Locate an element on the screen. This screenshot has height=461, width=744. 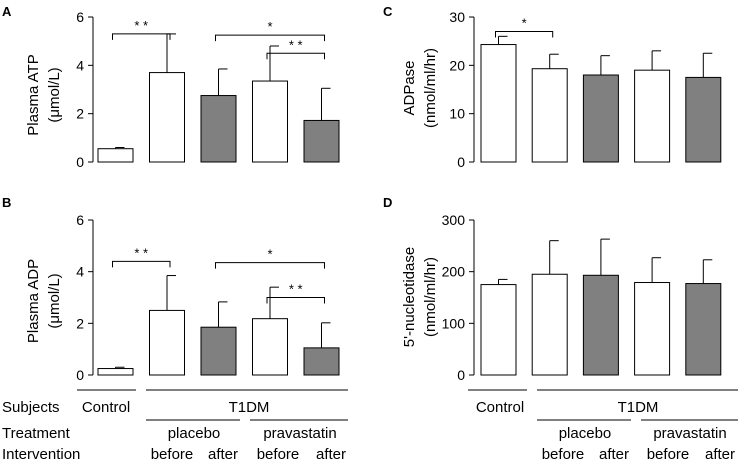
panel-d-ytick-label-1: 100 is located at coordinates (454, 323).